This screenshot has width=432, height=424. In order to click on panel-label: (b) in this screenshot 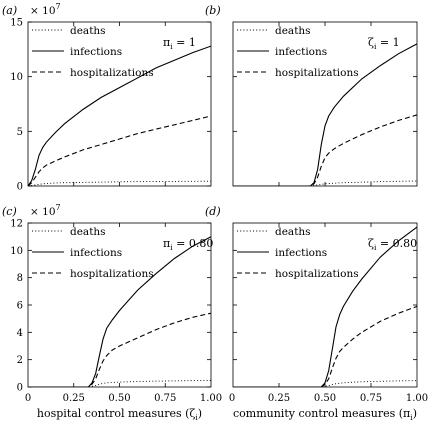, I will do `click(213, 10)`.